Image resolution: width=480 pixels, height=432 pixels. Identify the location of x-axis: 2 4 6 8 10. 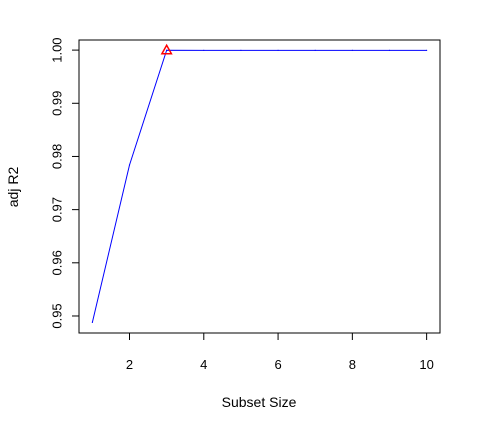
(280, 352).